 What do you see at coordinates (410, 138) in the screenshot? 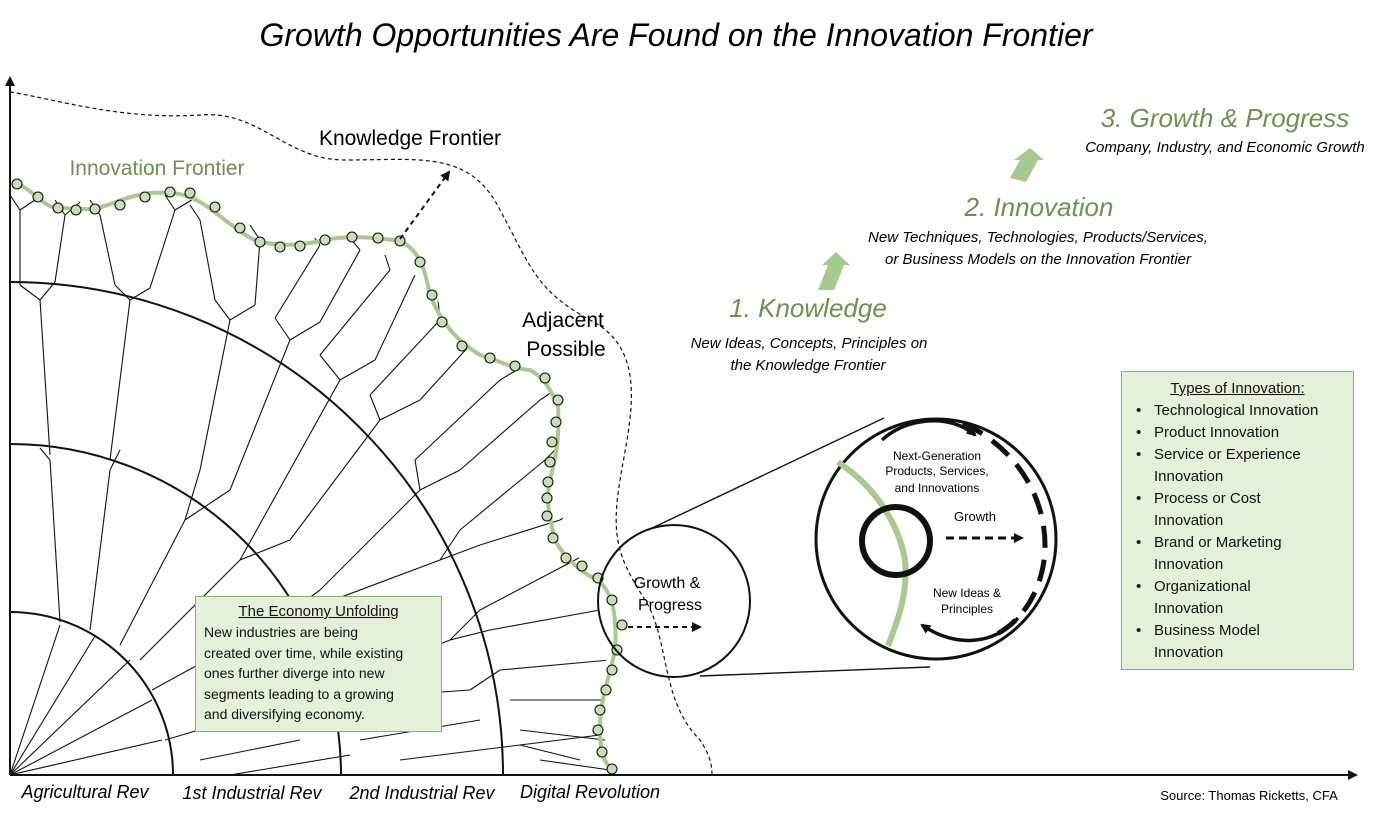
I see `knowledge-frontier-label: Knowledge Frontier` at bounding box center [410, 138].